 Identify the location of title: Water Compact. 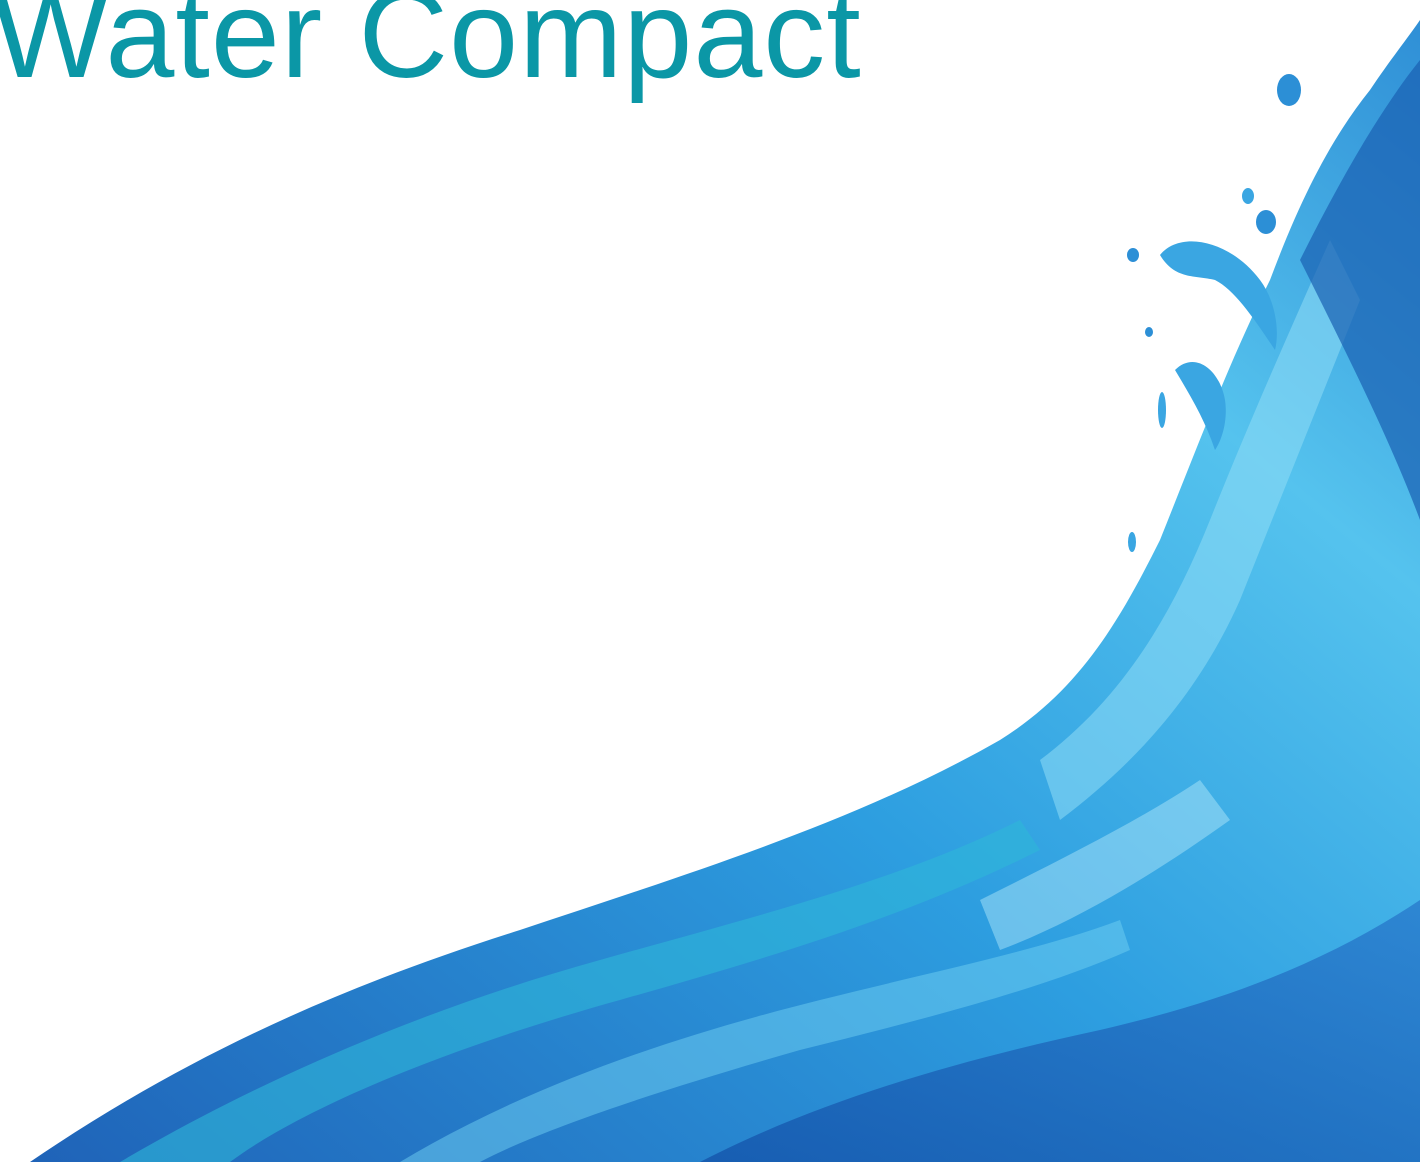
(431, 52).